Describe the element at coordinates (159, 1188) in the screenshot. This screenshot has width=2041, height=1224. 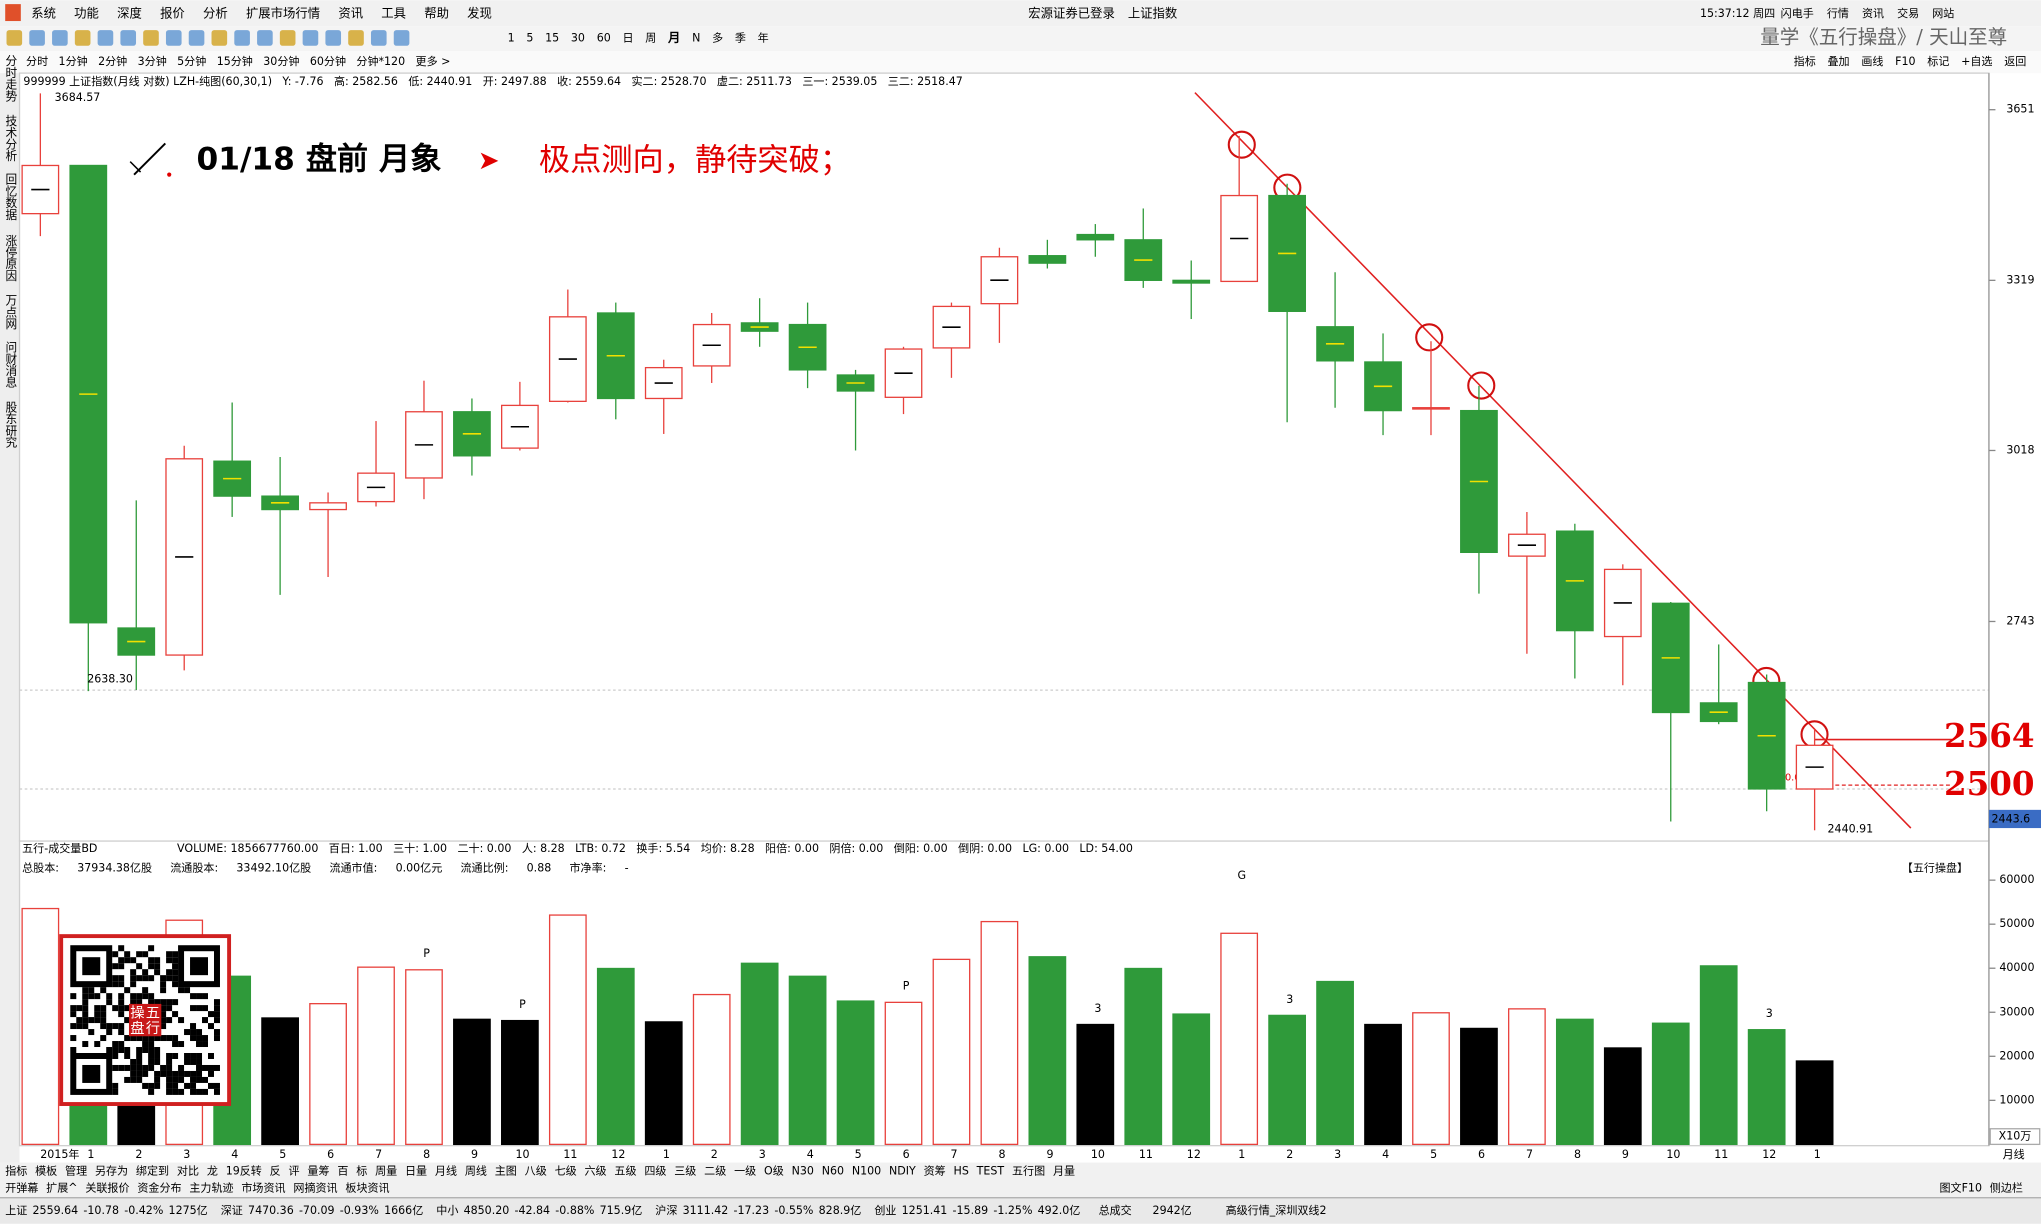
I see `info-tab: 资金分布` at that location.